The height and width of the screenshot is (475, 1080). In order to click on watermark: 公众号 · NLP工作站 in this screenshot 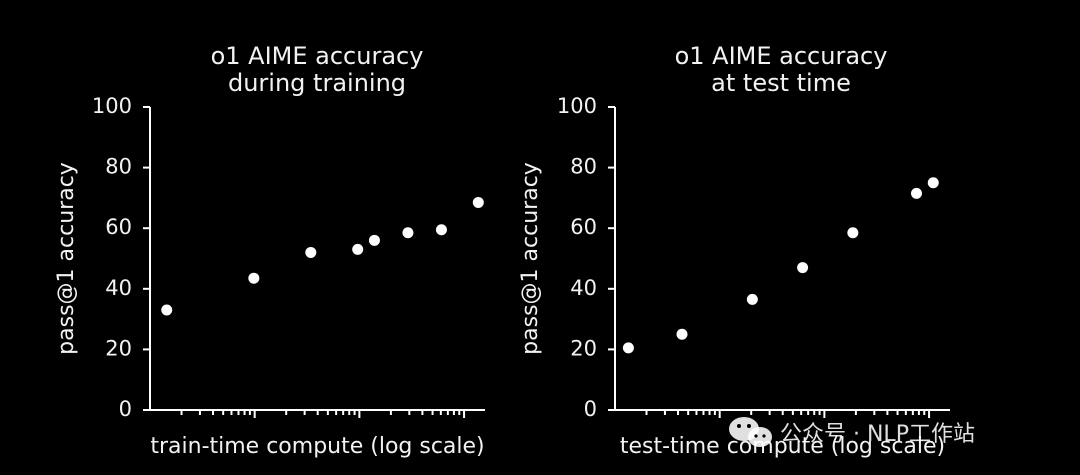, I will do `click(852, 432)`.